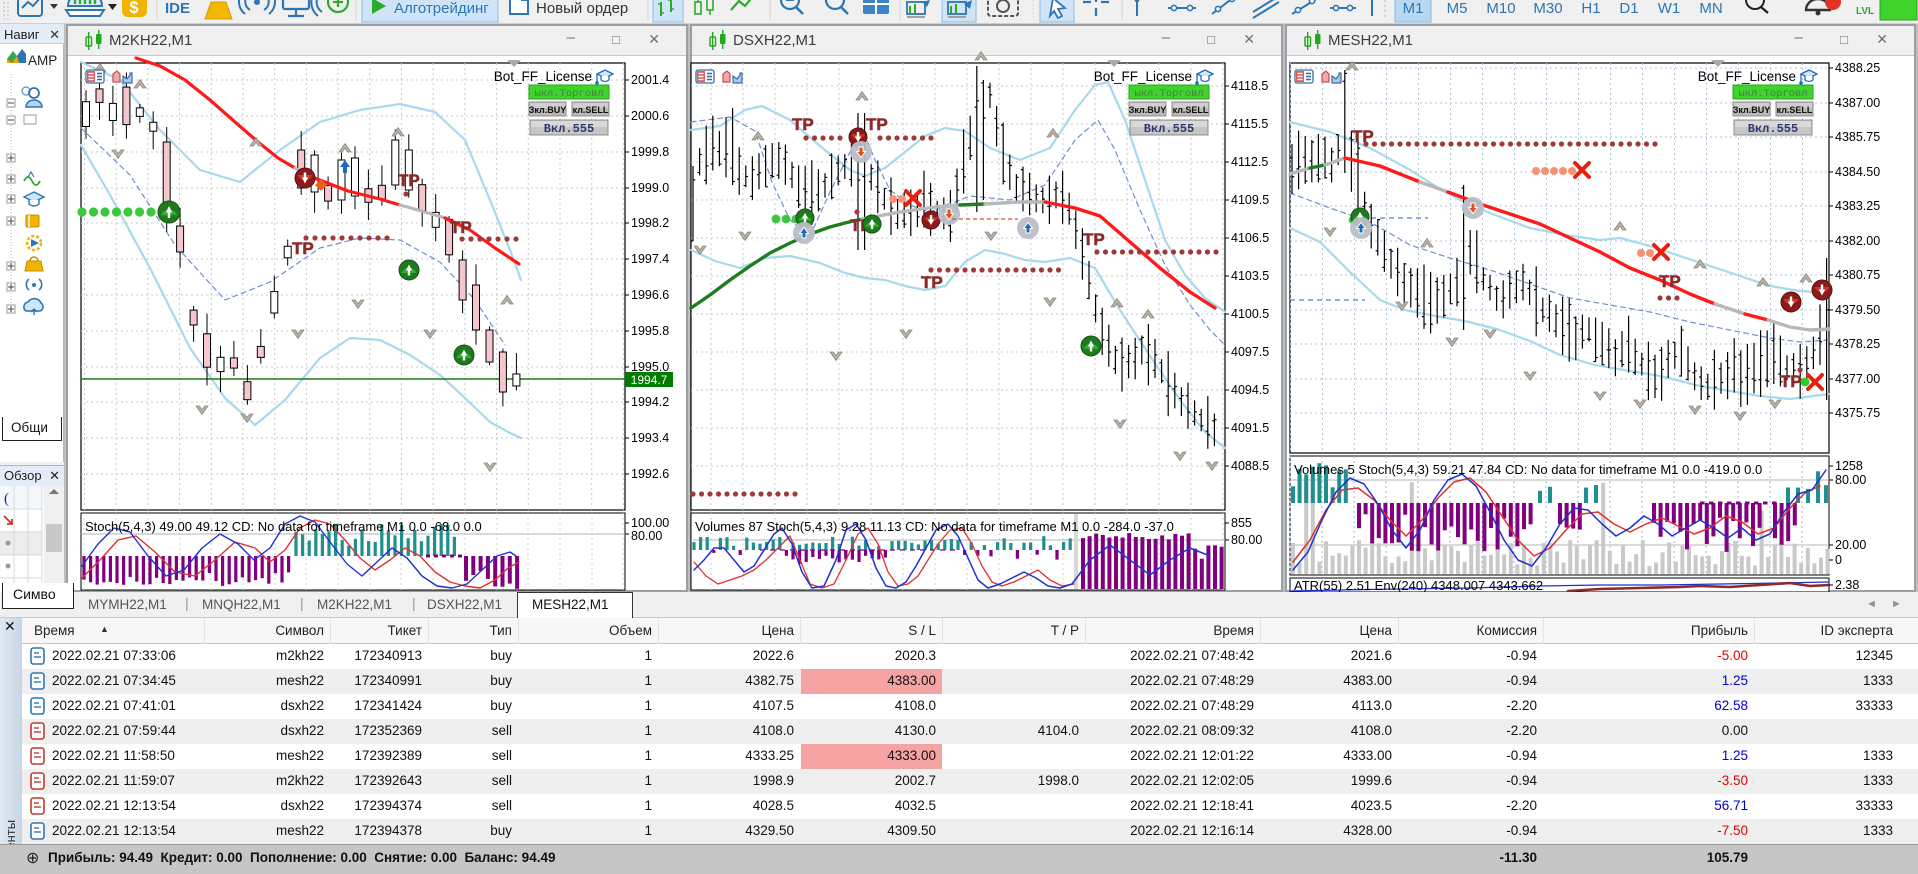 This screenshot has height=874, width=1918. I want to click on svg-text: M5, so click(1457, 8).